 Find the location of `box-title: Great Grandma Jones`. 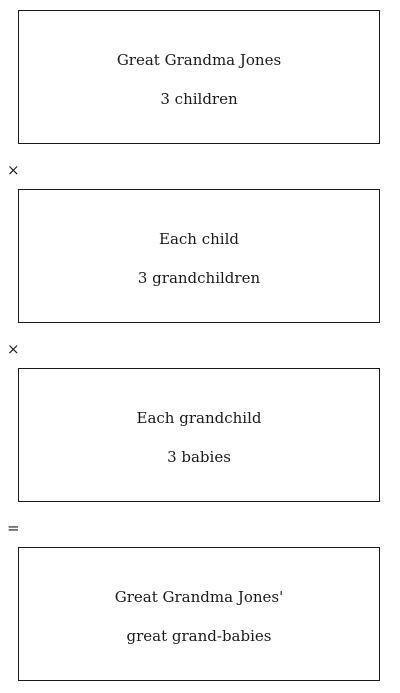

box-title: Great Grandma Jones is located at coordinates (199, 60).